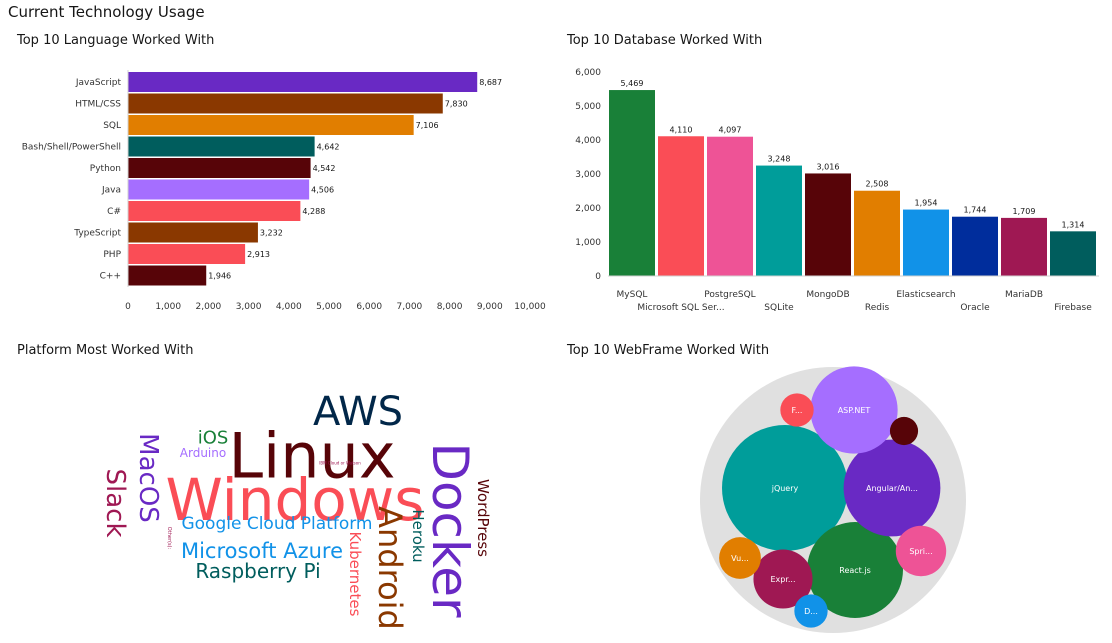 Image resolution: width=1112 pixels, height=643 pixels. What do you see at coordinates (257, 571) in the screenshot?
I see `word-cloud-term: Raspberry Pi` at bounding box center [257, 571].